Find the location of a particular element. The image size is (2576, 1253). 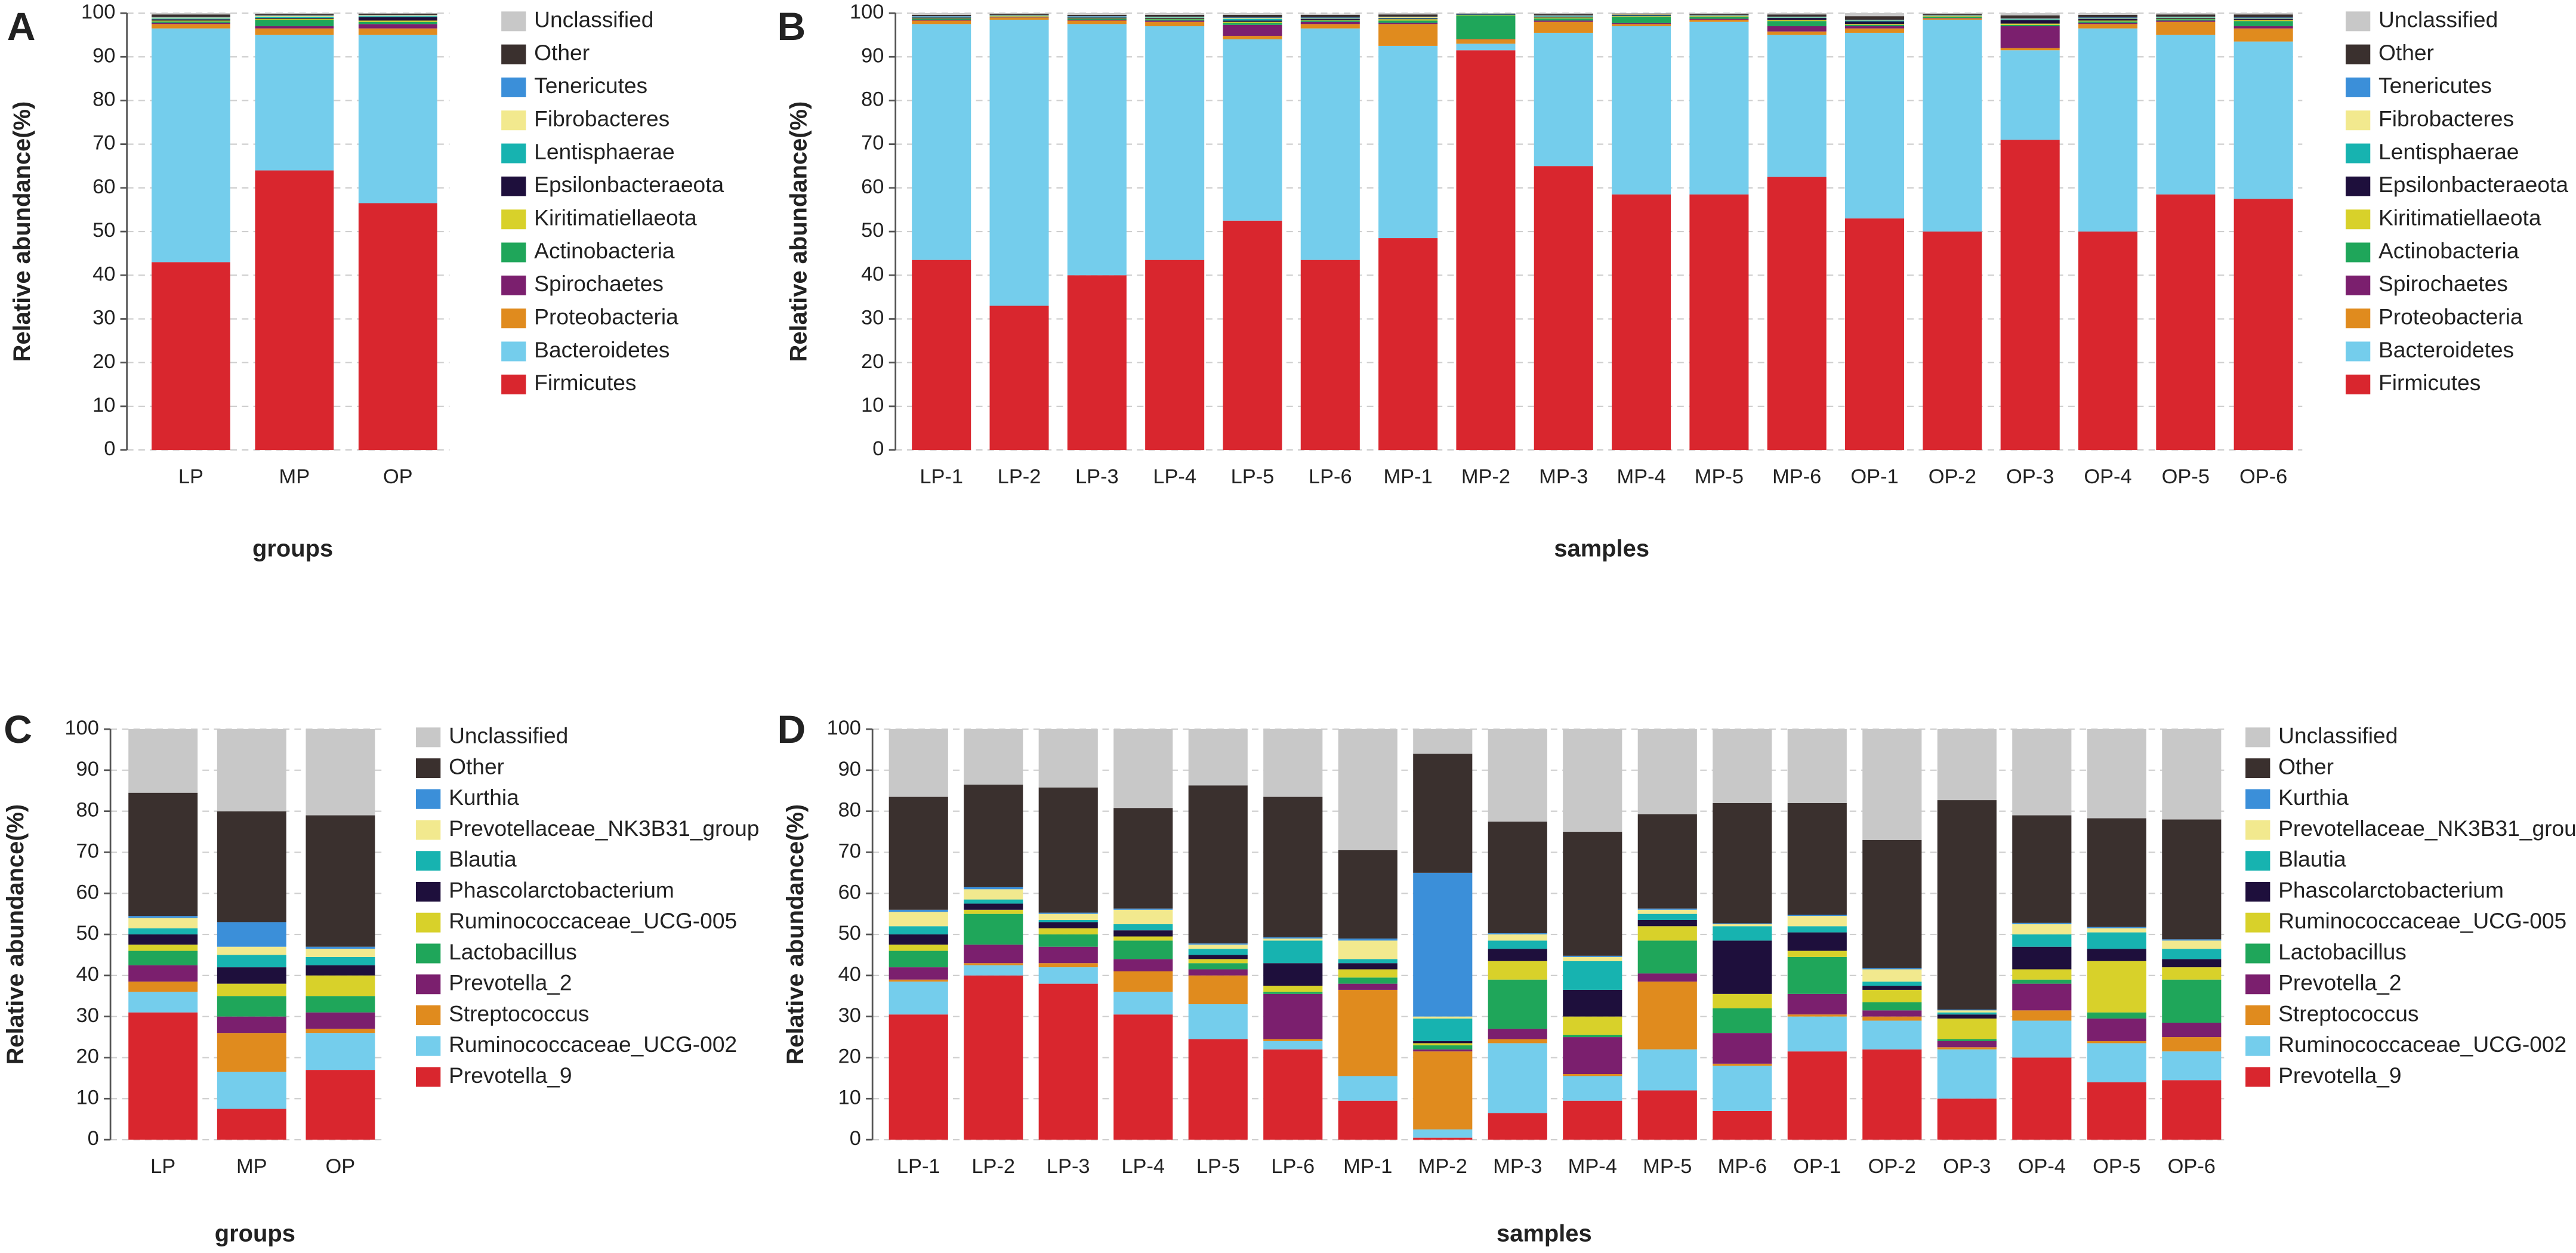

legend-label: Lactobacillus is located at coordinates (513, 951).